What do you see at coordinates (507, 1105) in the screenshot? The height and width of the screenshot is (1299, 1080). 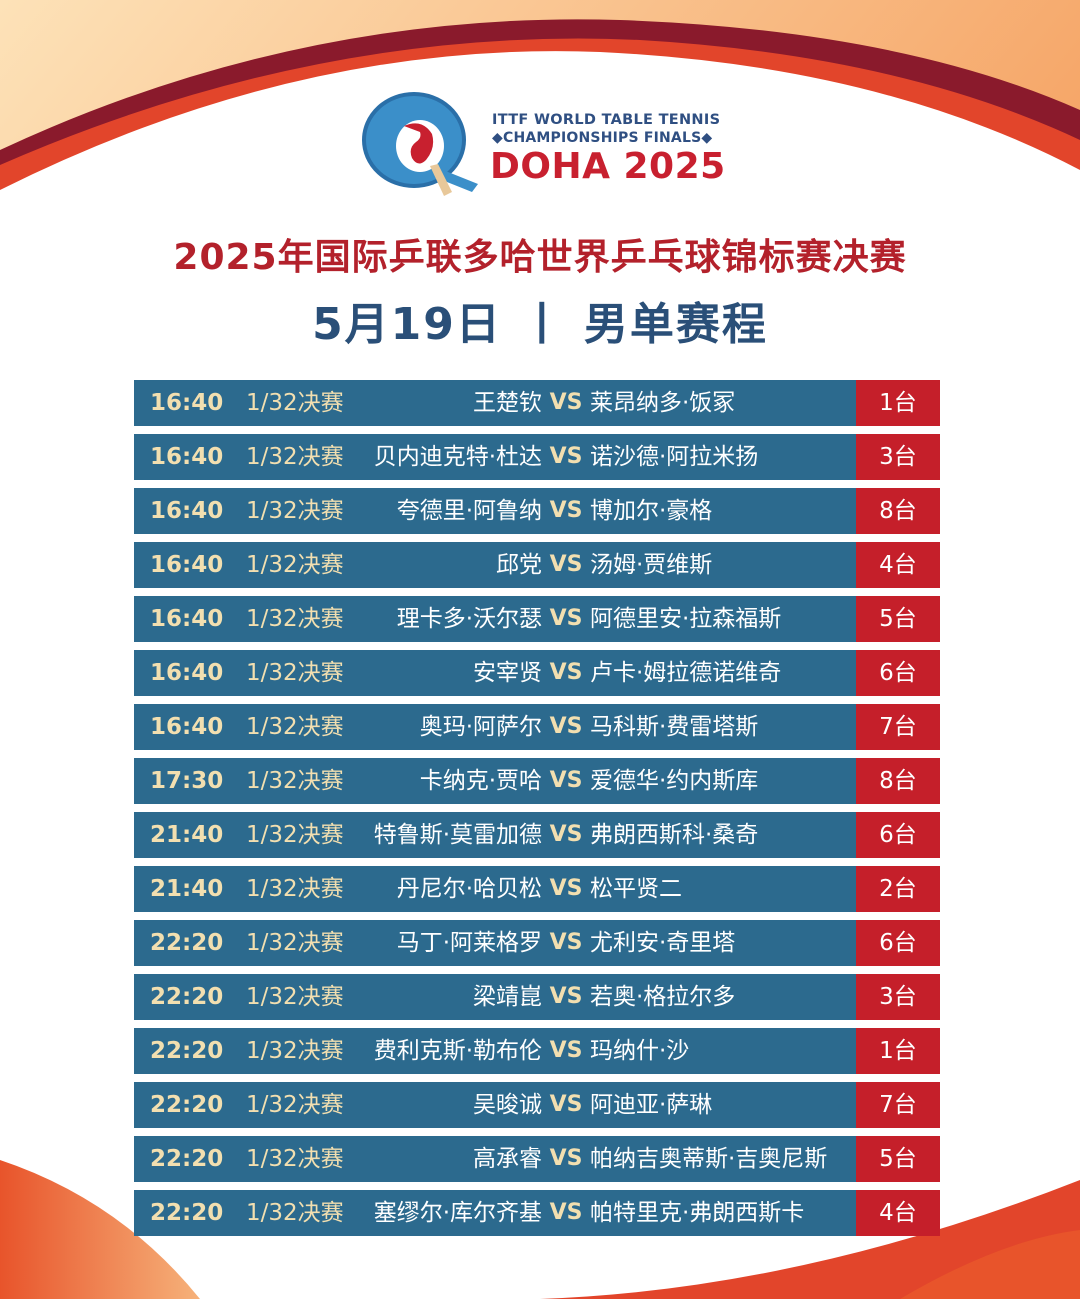 I see `player-1: 吴晙诚` at bounding box center [507, 1105].